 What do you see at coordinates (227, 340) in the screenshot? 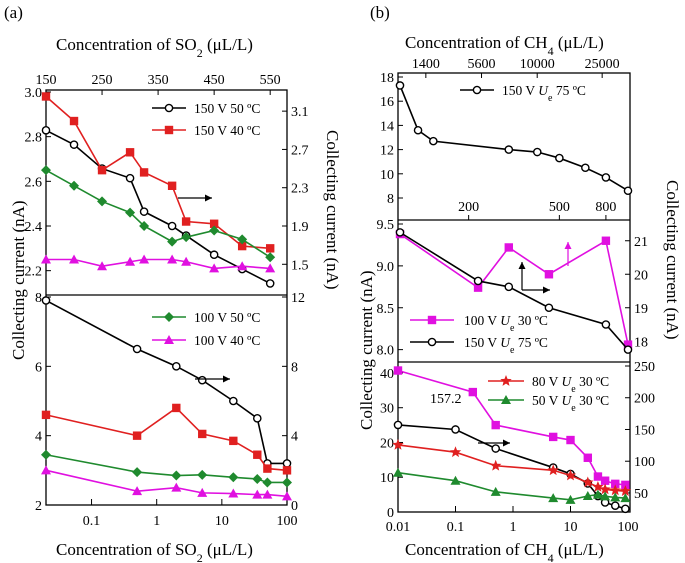
I see `a-legend-text: 100 V 40 ºC` at bounding box center [227, 340].